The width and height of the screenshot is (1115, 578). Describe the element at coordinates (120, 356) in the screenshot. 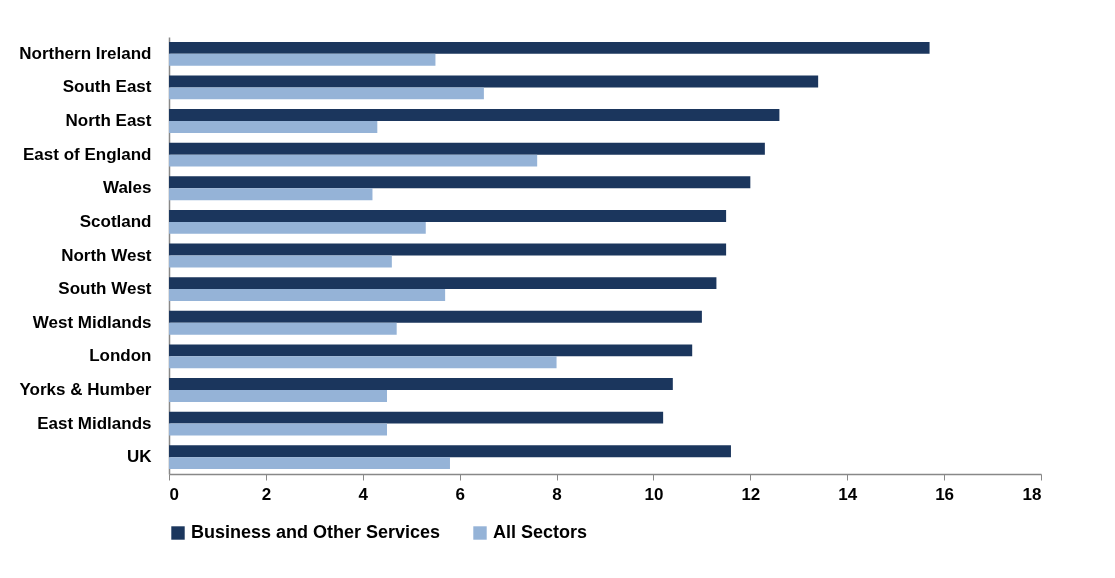

I see `y-tick-label: London` at that location.